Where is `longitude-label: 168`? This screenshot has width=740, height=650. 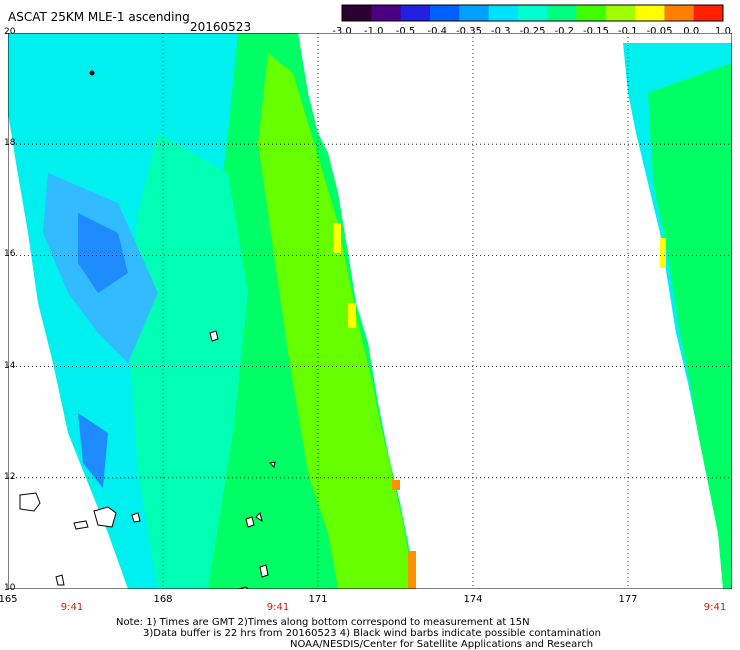
longitude-label: 168 is located at coordinates (163, 599).